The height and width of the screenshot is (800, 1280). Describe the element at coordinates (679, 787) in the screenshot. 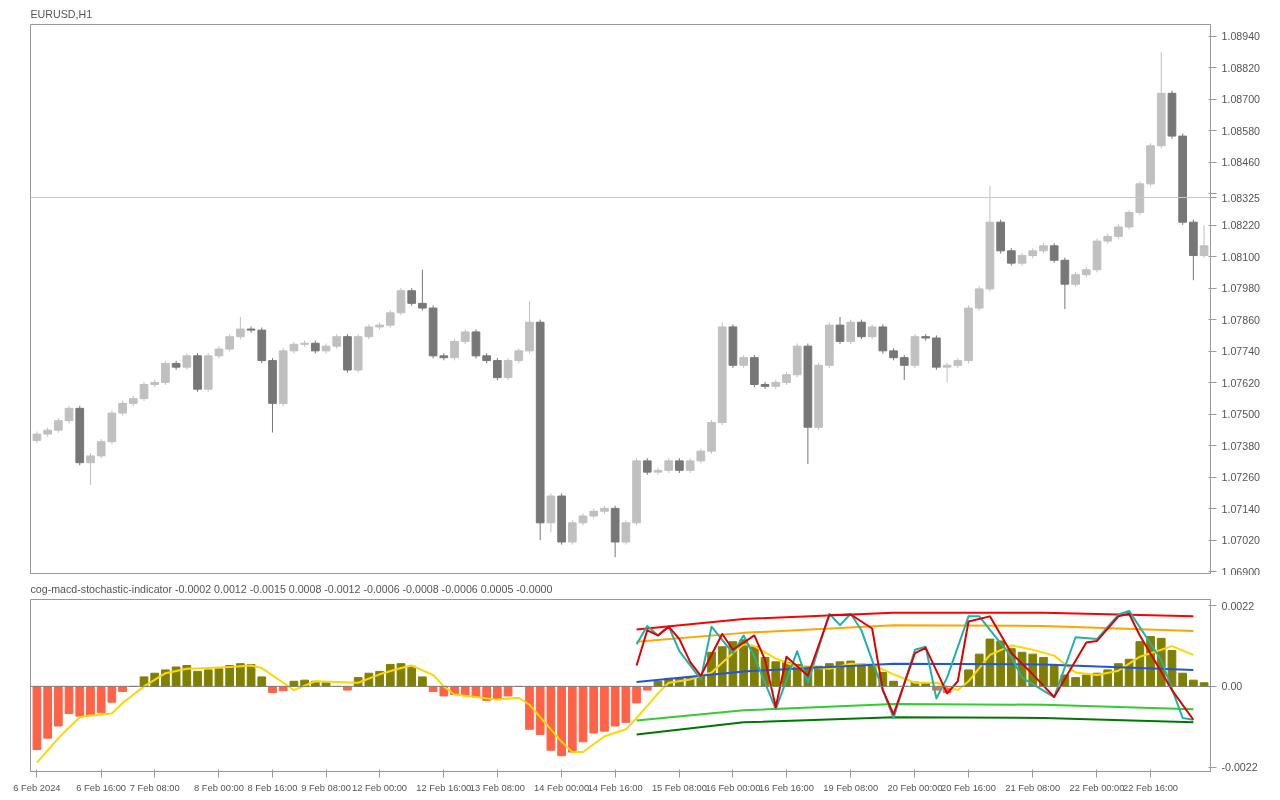

I see `x-tick-label: 15 Feb 08:00` at that location.